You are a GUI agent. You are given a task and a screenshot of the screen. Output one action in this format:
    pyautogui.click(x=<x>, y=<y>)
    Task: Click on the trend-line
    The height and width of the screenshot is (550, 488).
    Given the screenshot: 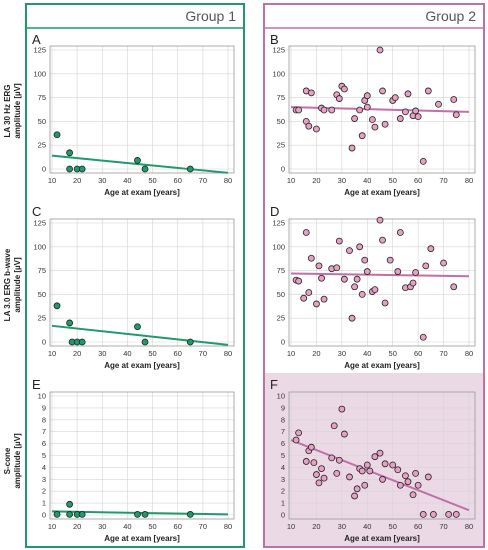 What is the action you would take?
    pyautogui.click(x=140, y=164)
    